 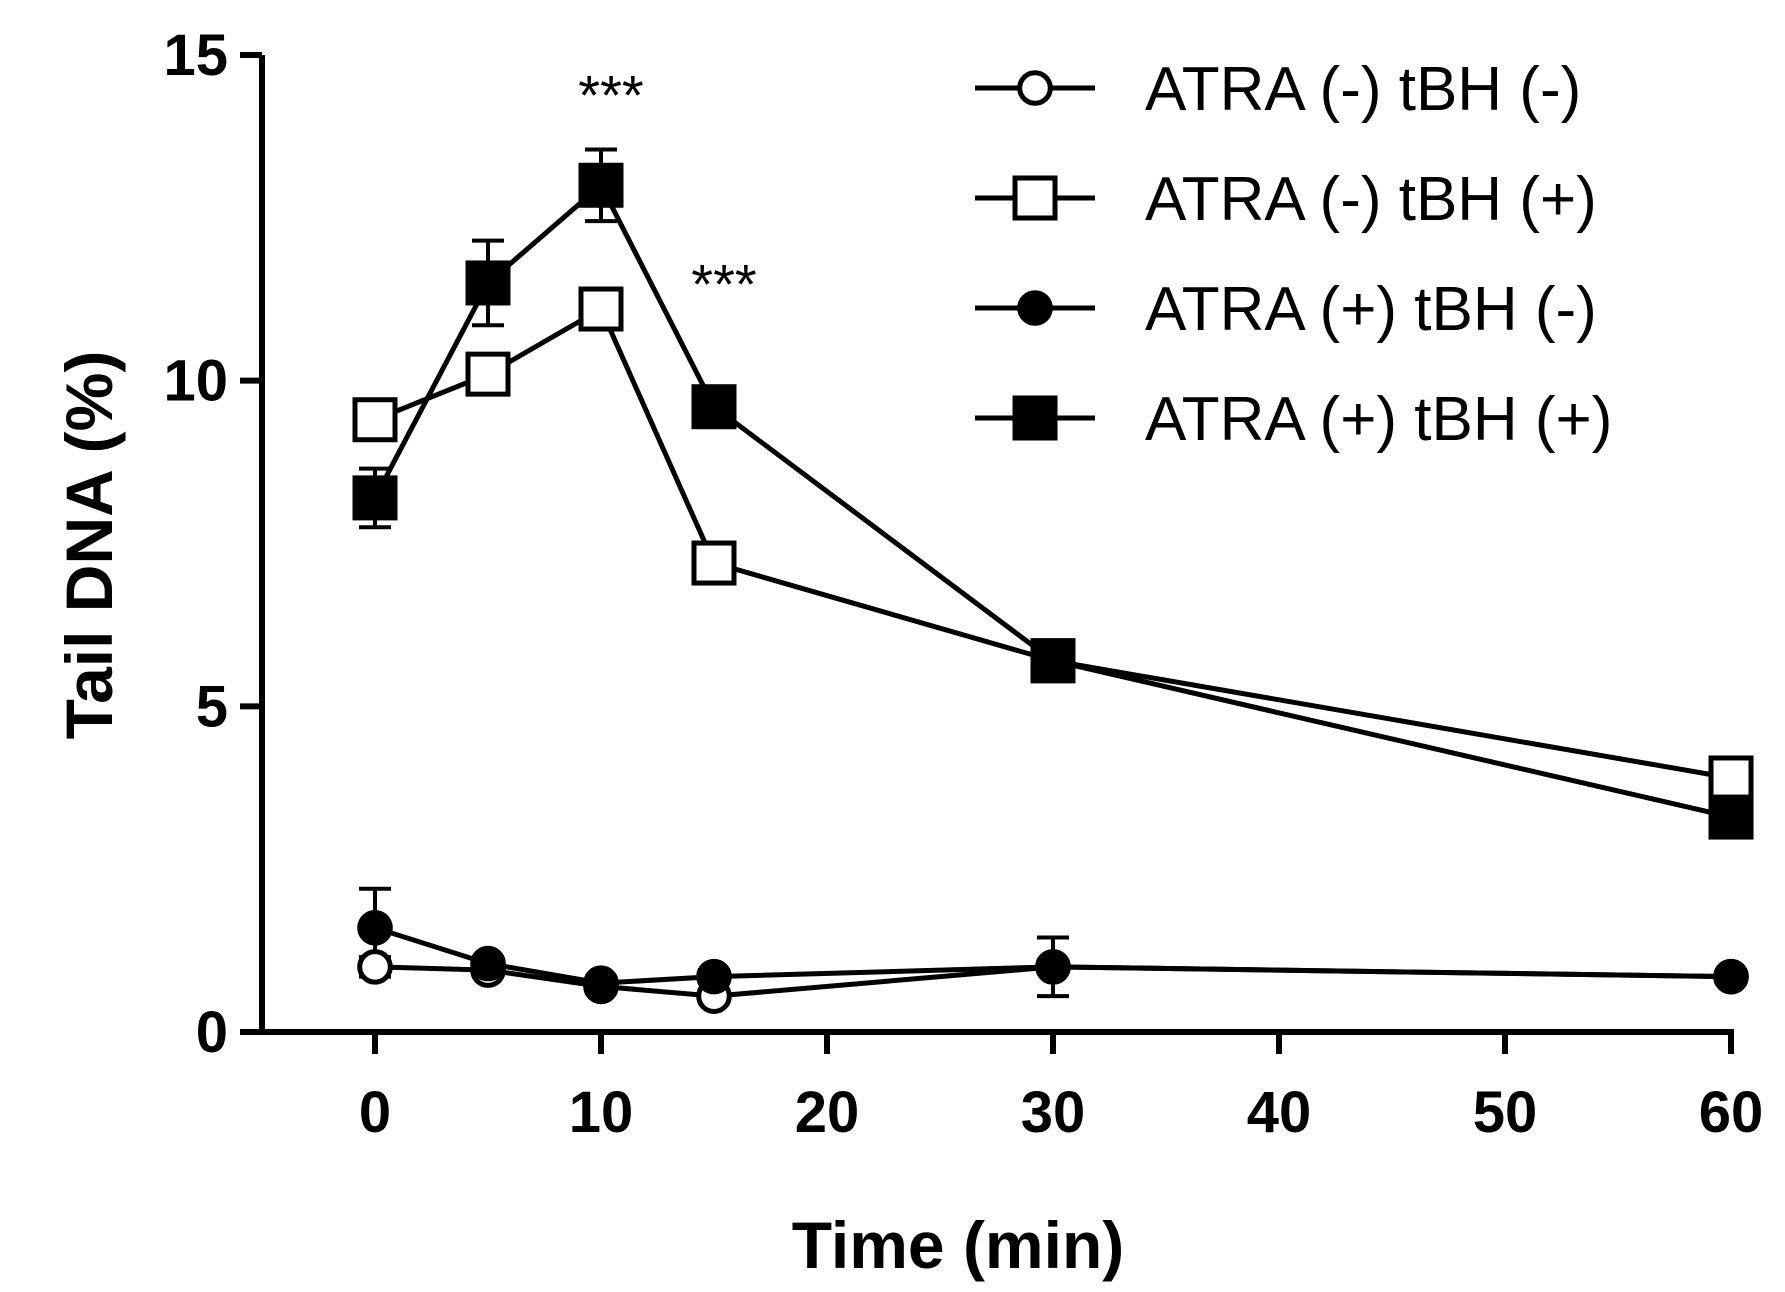 I want to click on x-tick-label: 0, so click(x=375, y=1112).